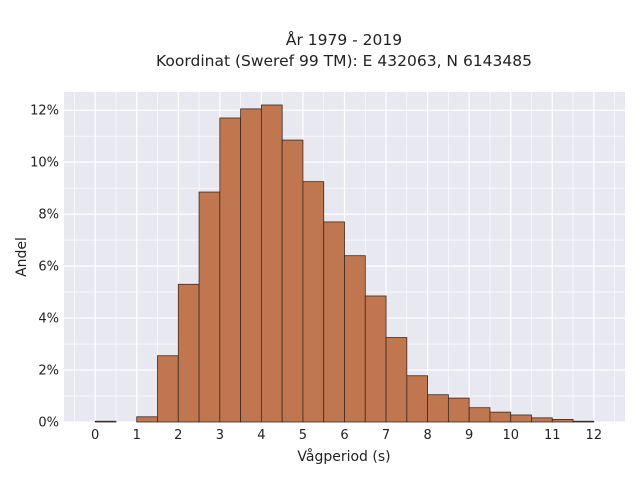  What do you see at coordinates (261, 435) in the screenshot?
I see `x-tick-label: 4` at bounding box center [261, 435].